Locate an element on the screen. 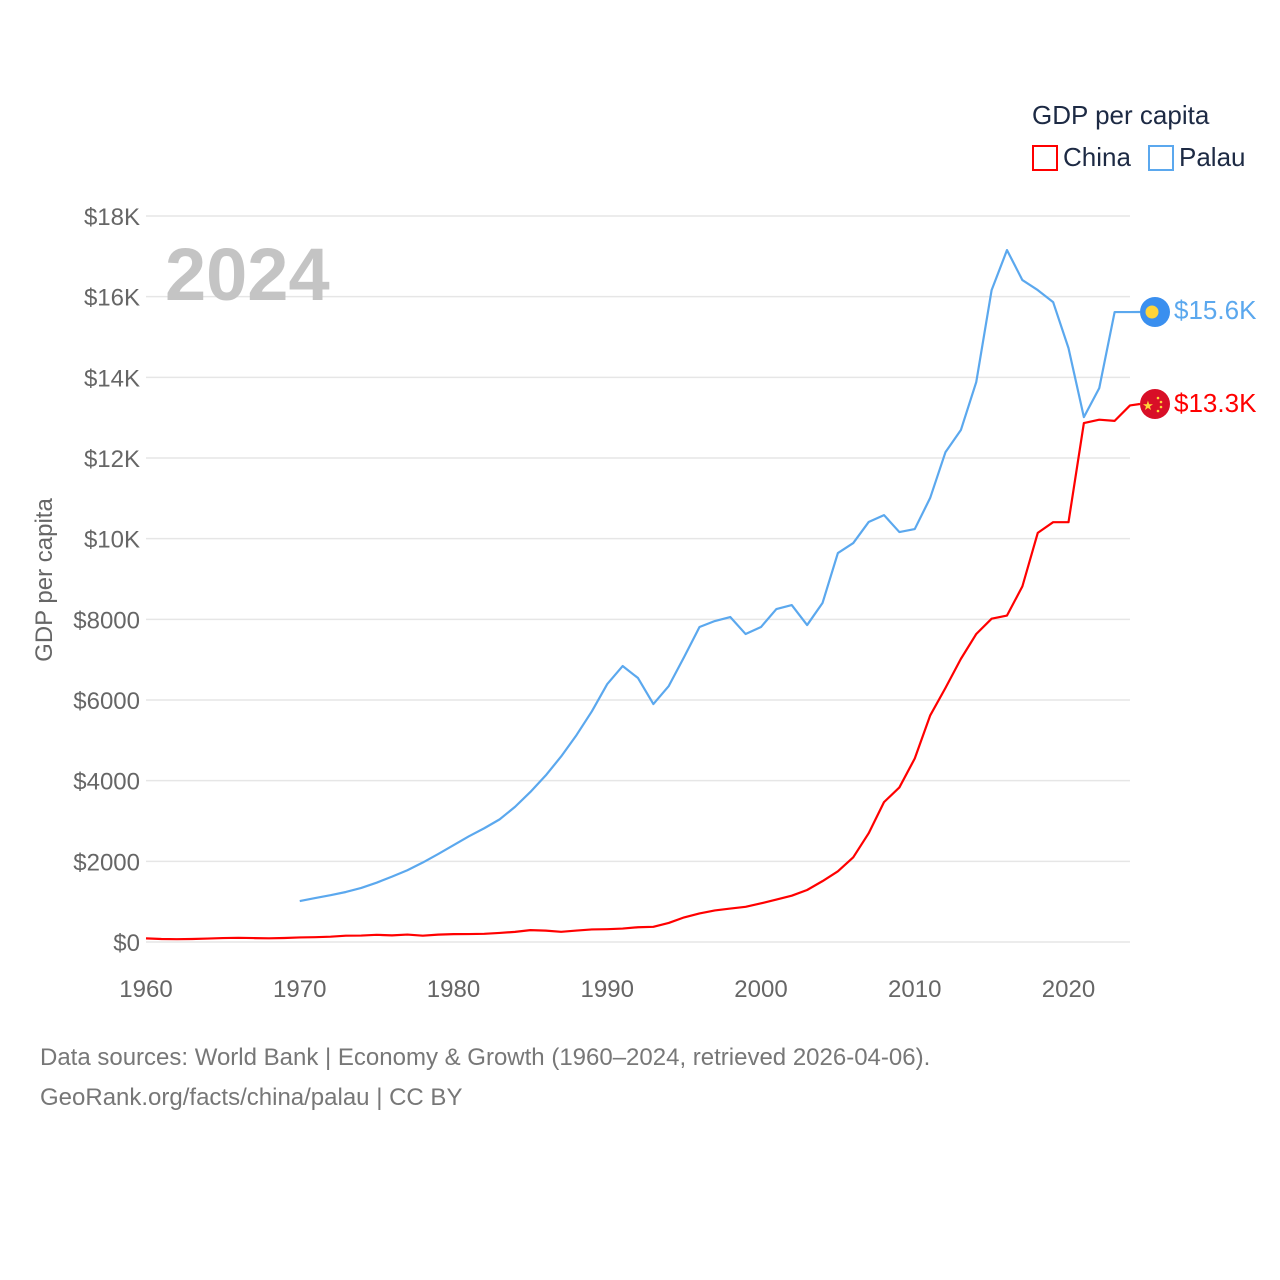 The image size is (1280, 1280). year-watermark: 2024 is located at coordinates (247, 274).